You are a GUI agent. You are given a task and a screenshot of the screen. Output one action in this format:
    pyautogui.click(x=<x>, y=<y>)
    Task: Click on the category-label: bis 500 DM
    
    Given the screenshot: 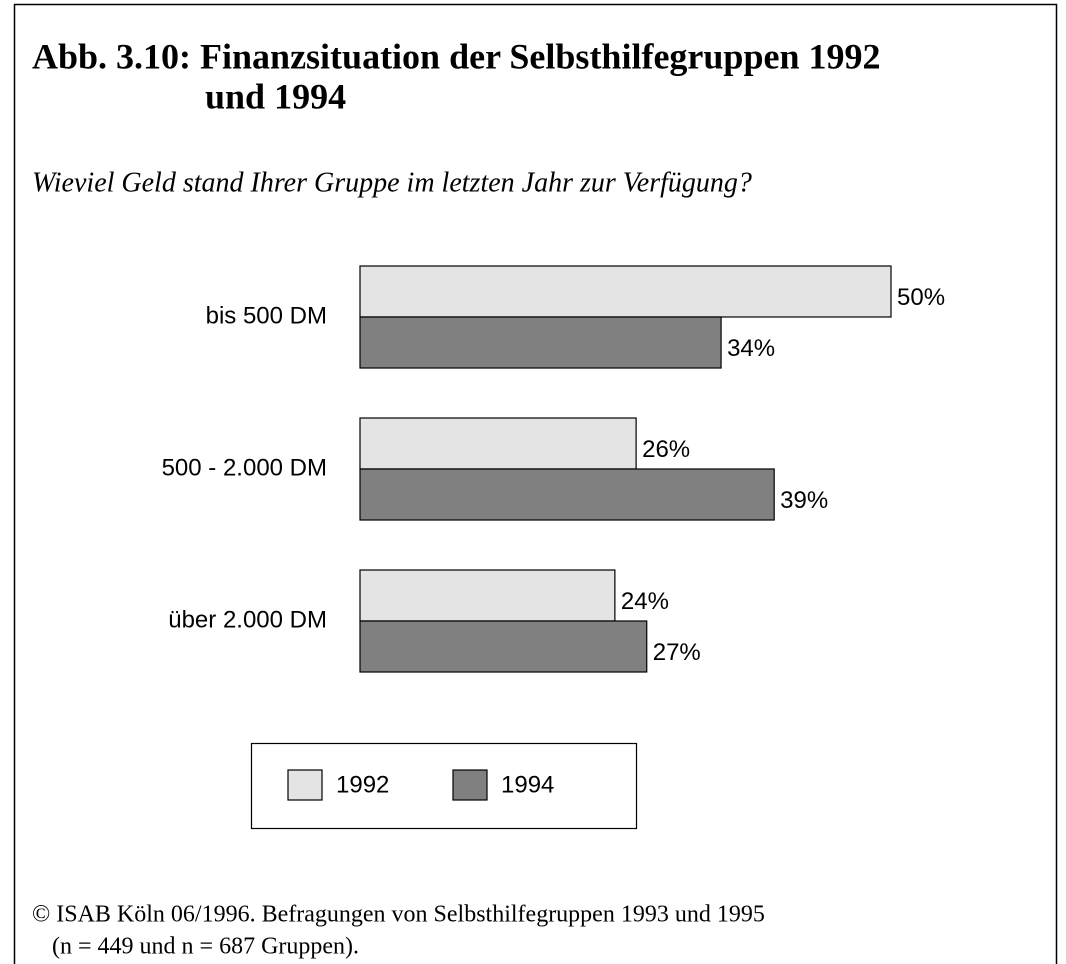 What is the action you would take?
    pyautogui.click(x=266, y=315)
    